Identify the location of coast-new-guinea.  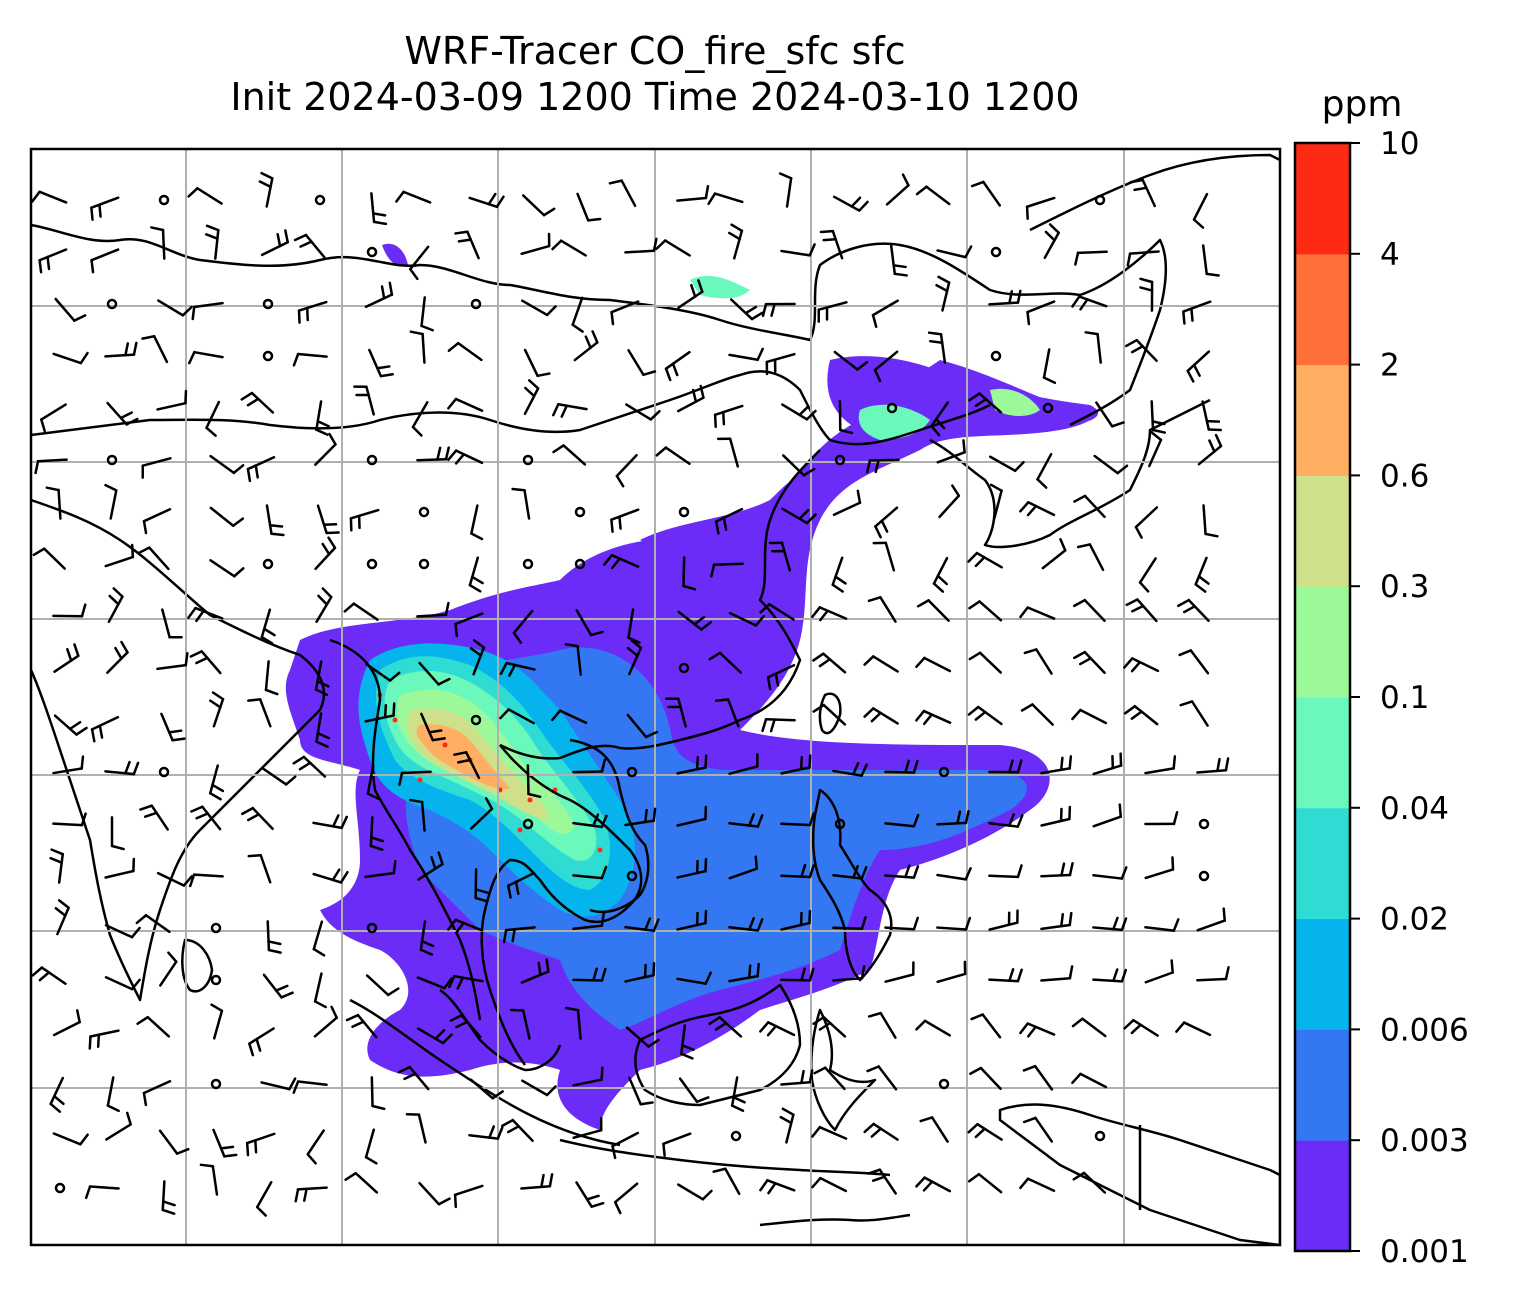
(1139, 1174).